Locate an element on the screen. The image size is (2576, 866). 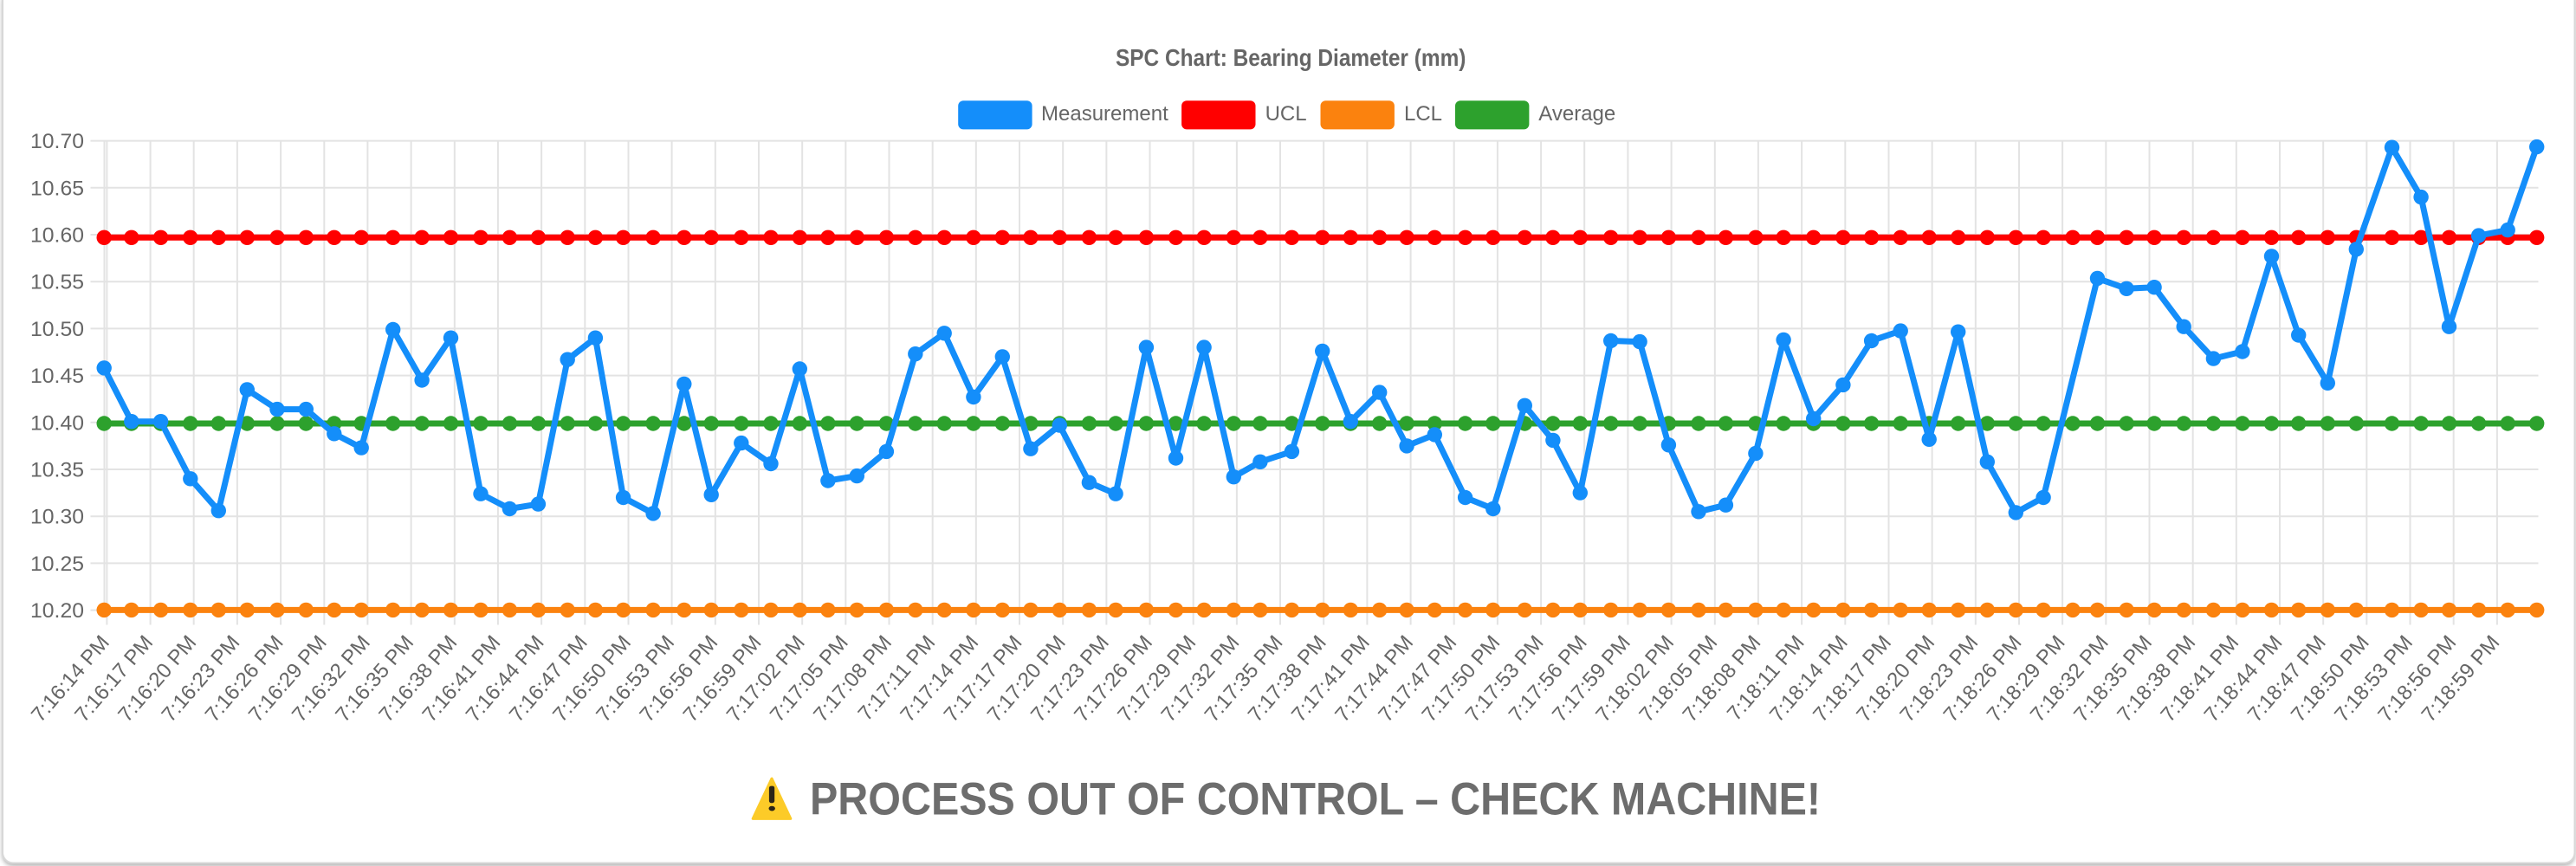
svg-text: 10.25 is located at coordinates (57, 564).